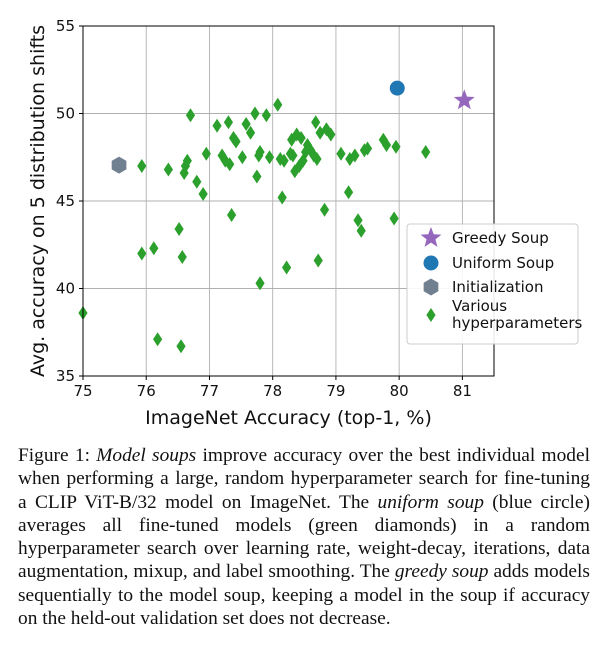  Describe the element at coordinates (65, 26) in the screenshot. I see `y-tick-label: 55` at that location.